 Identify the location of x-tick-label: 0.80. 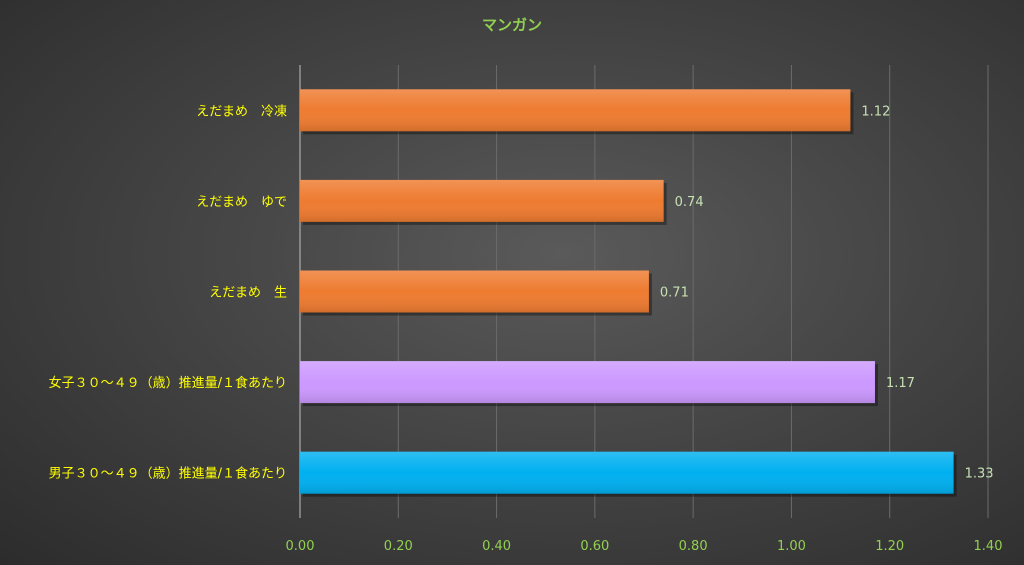
(693, 546).